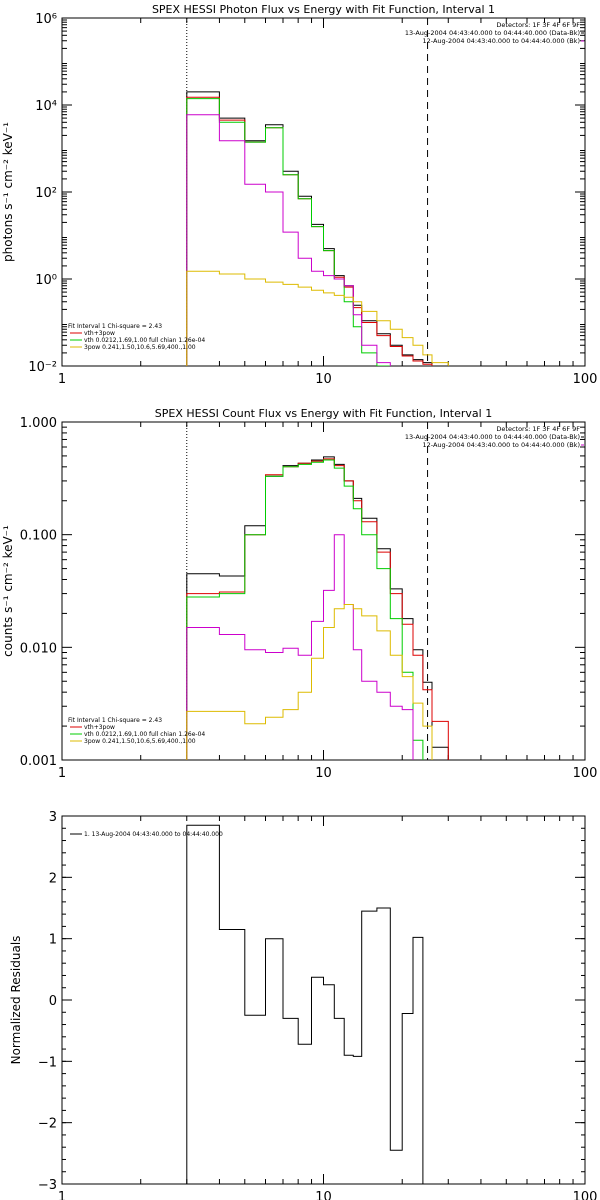  Describe the element at coordinates (38, 536) in the screenshot. I see `y-tick-label: 0.100` at that location.